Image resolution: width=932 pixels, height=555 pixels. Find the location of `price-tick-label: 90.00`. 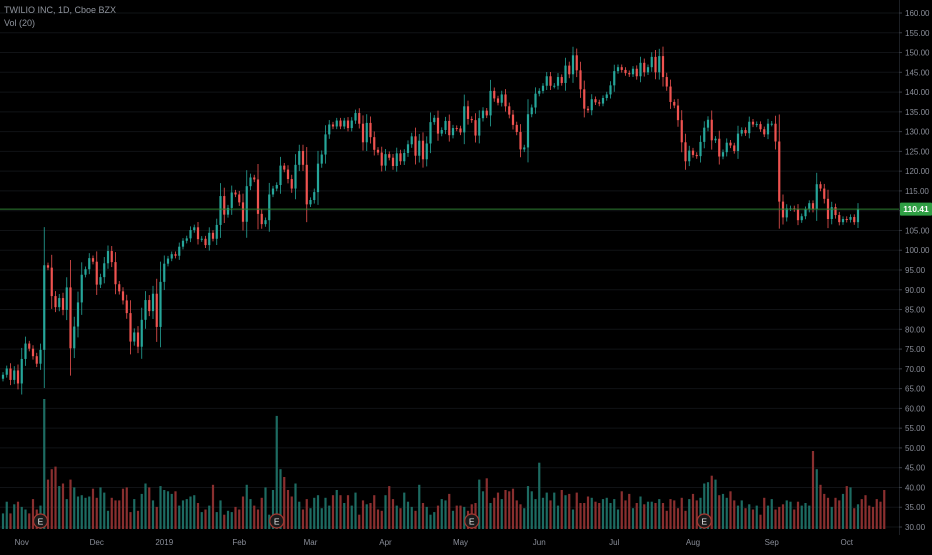

price-tick-label: 90.00 is located at coordinates (915, 290).